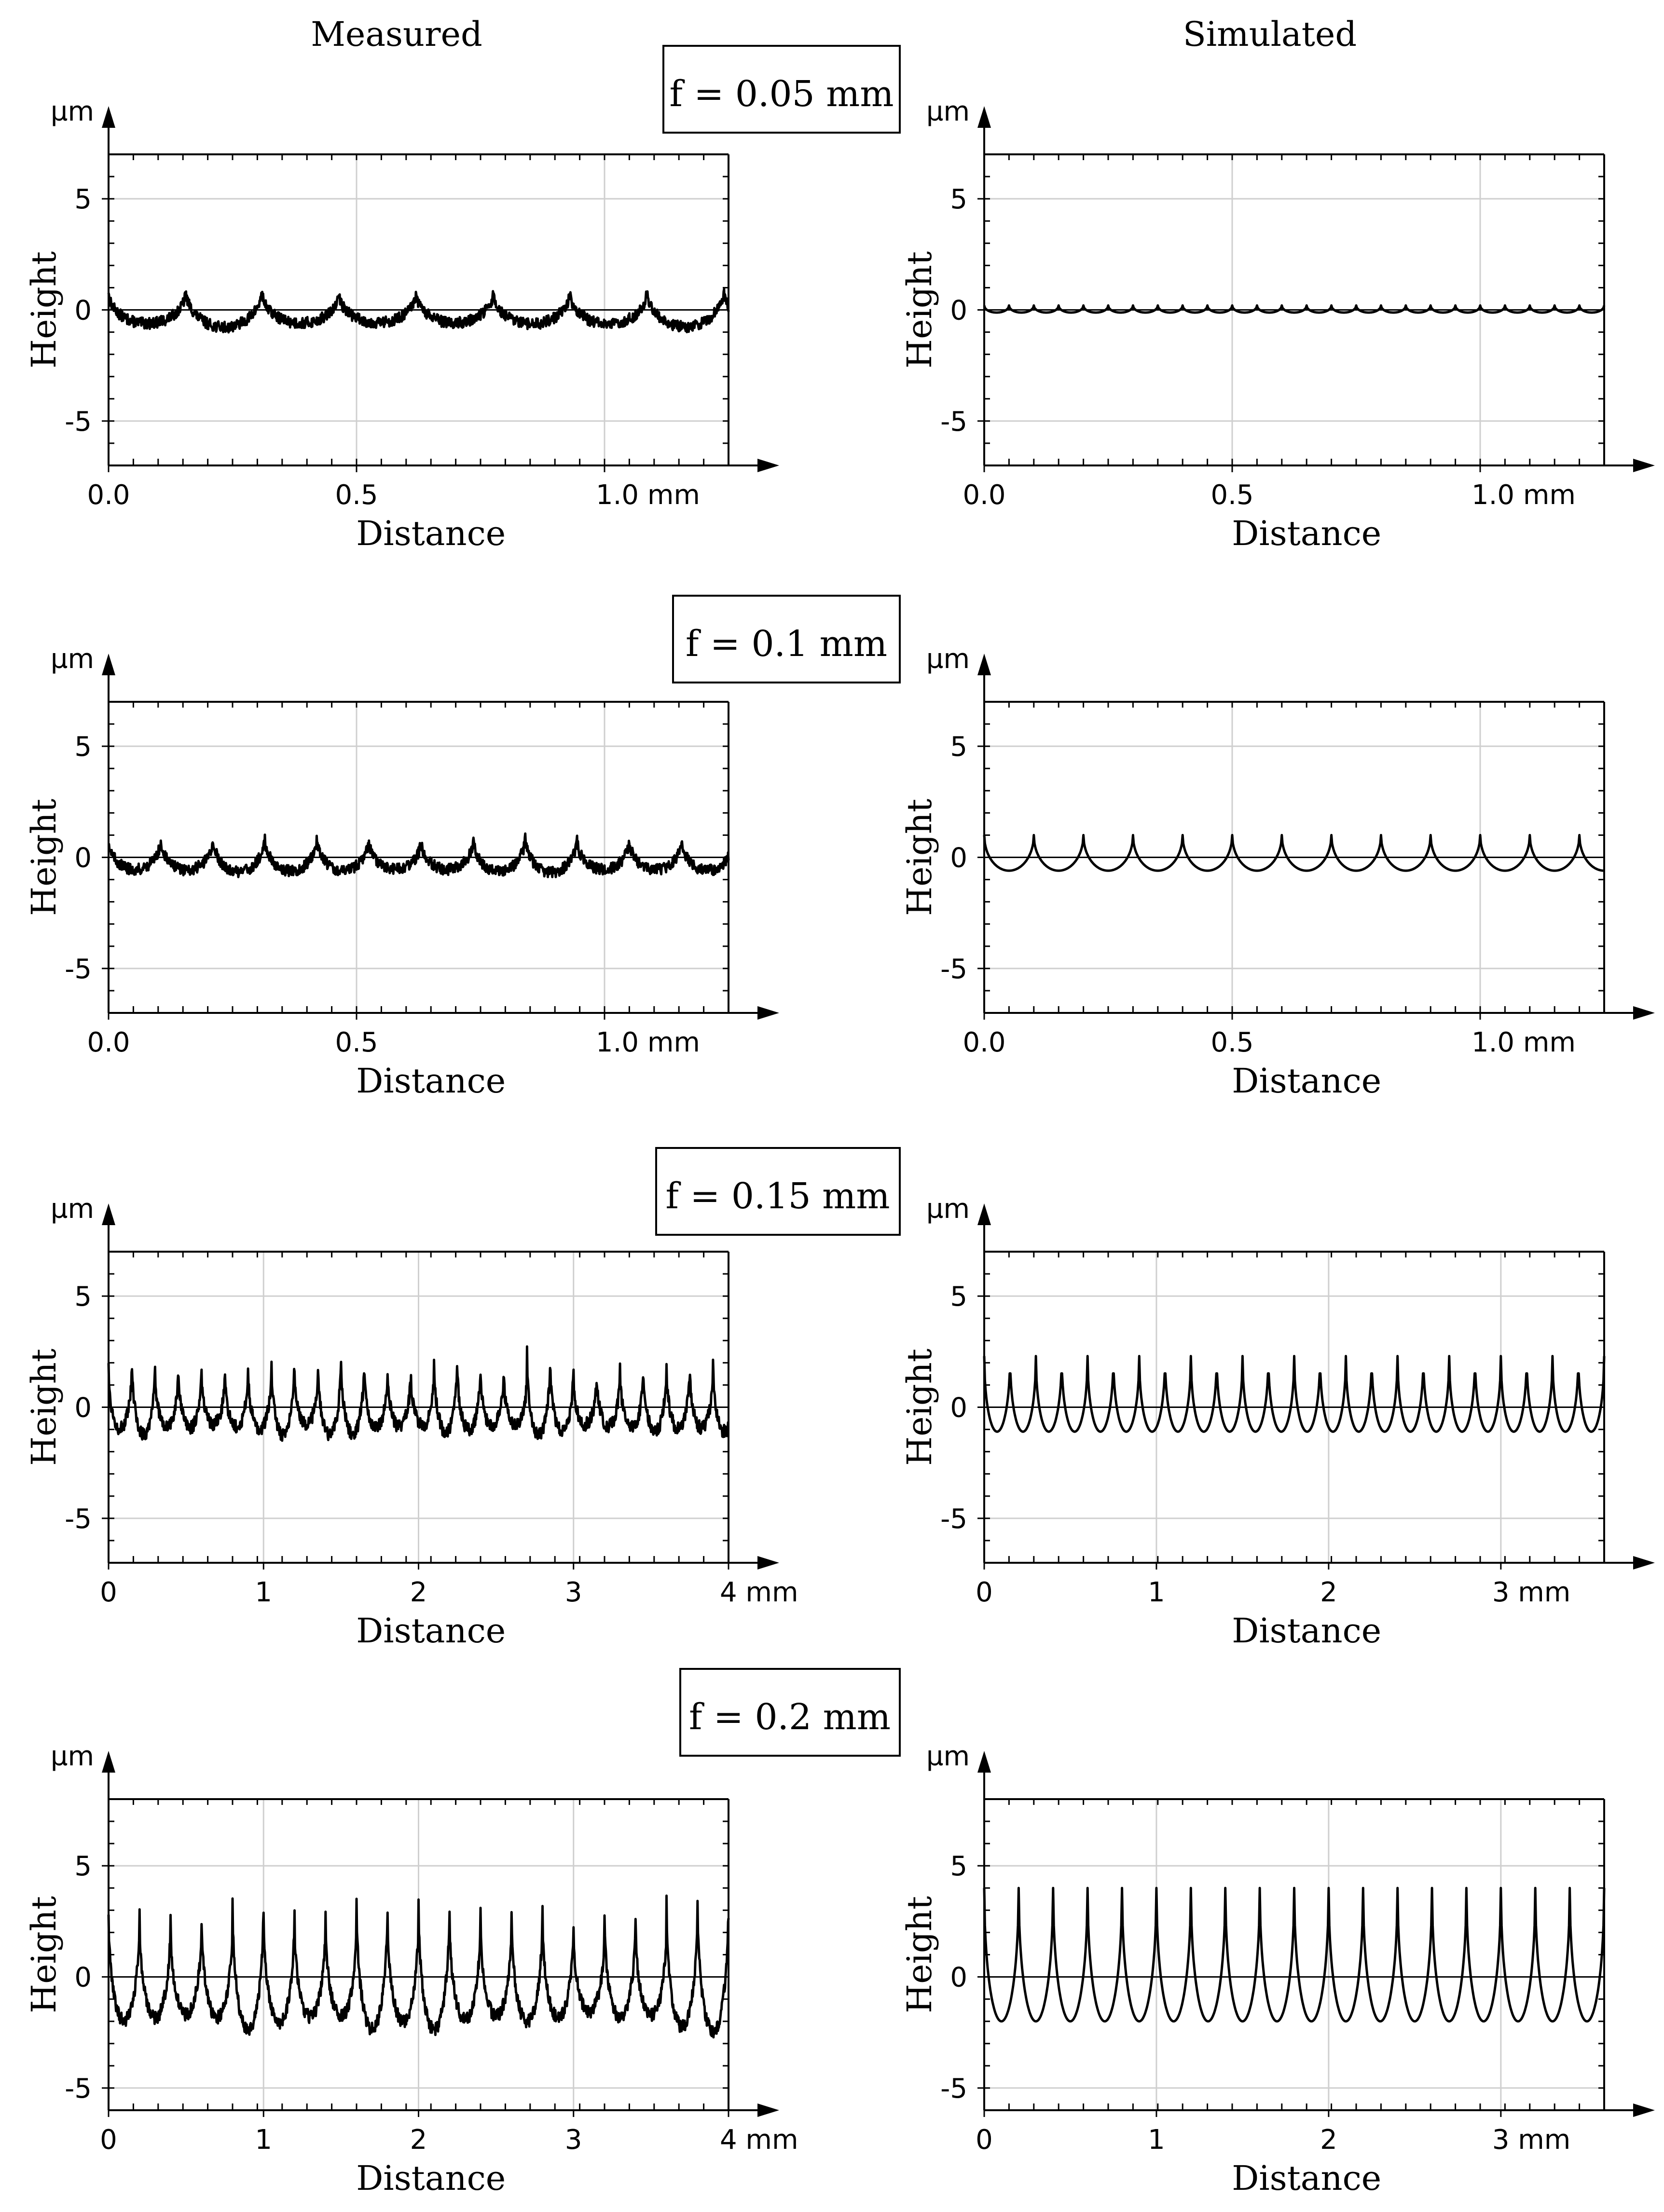 The width and height of the screenshot is (1664, 2212). I want to click on chart-panel-r0-simulated: µm 5 0 -5 0.0 0.5 1.0 mm Distance Height, so click(1277, 324).